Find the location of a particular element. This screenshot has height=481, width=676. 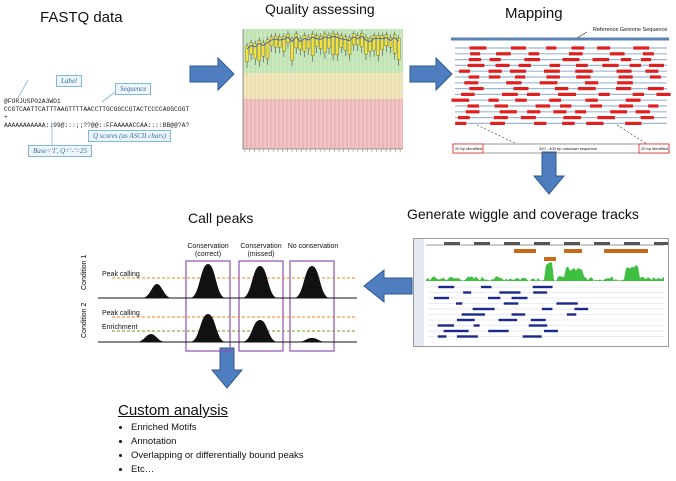

mapping-diagram is located at coordinates (561, 92).